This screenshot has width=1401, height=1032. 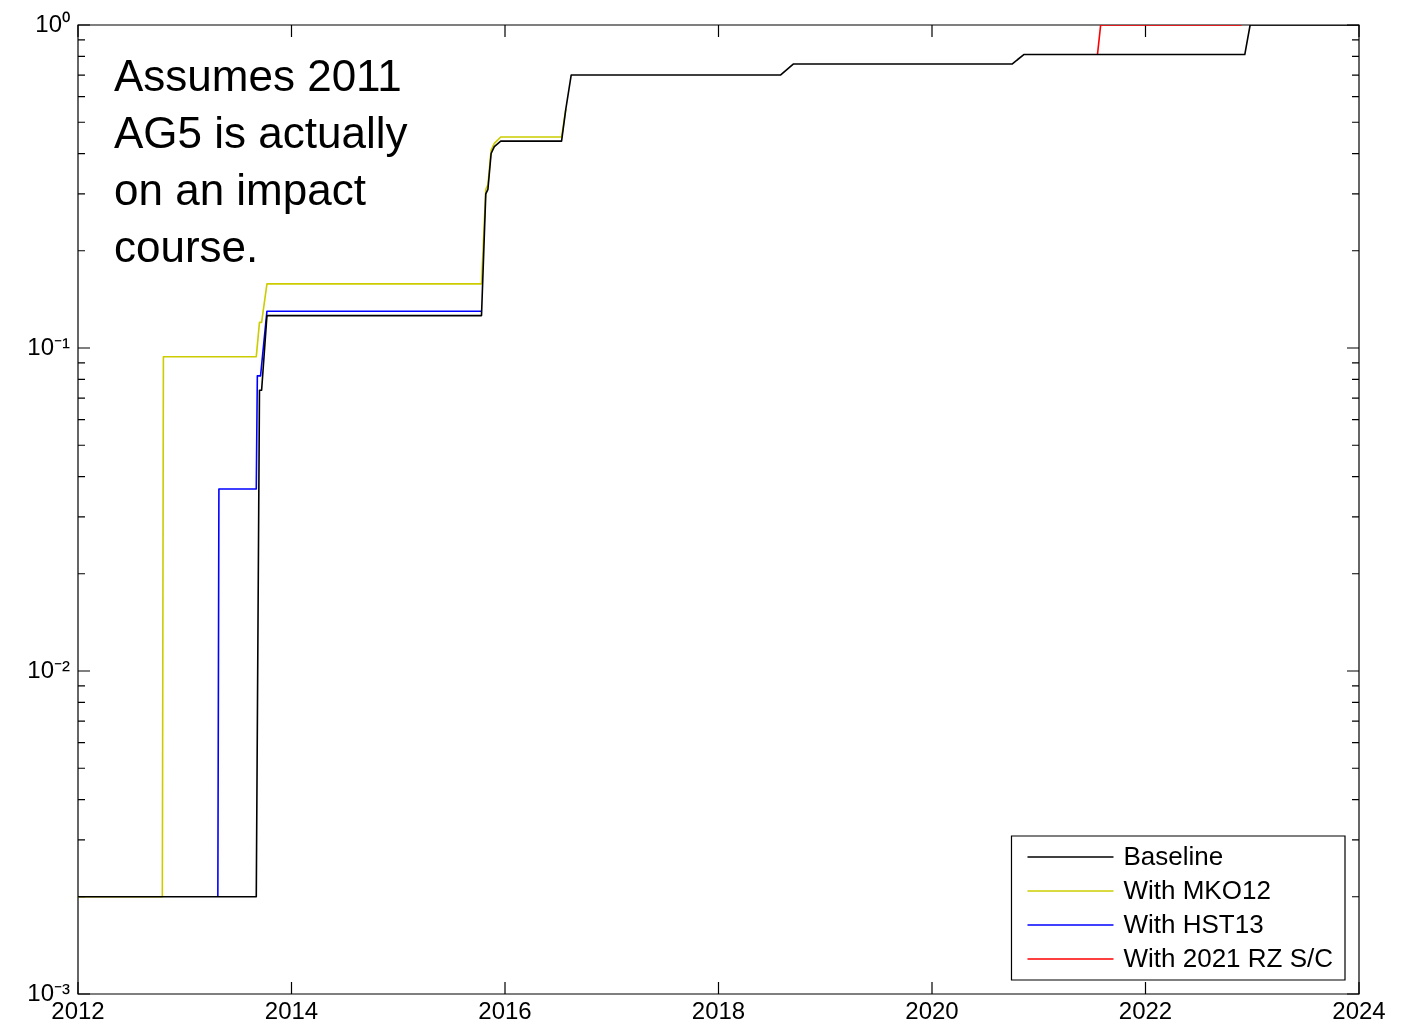 What do you see at coordinates (261, 161) in the screenshot?
I see `annotation: Assumes 2011 AG5 is actually on an impact course.` at bounding box center [261, 161].